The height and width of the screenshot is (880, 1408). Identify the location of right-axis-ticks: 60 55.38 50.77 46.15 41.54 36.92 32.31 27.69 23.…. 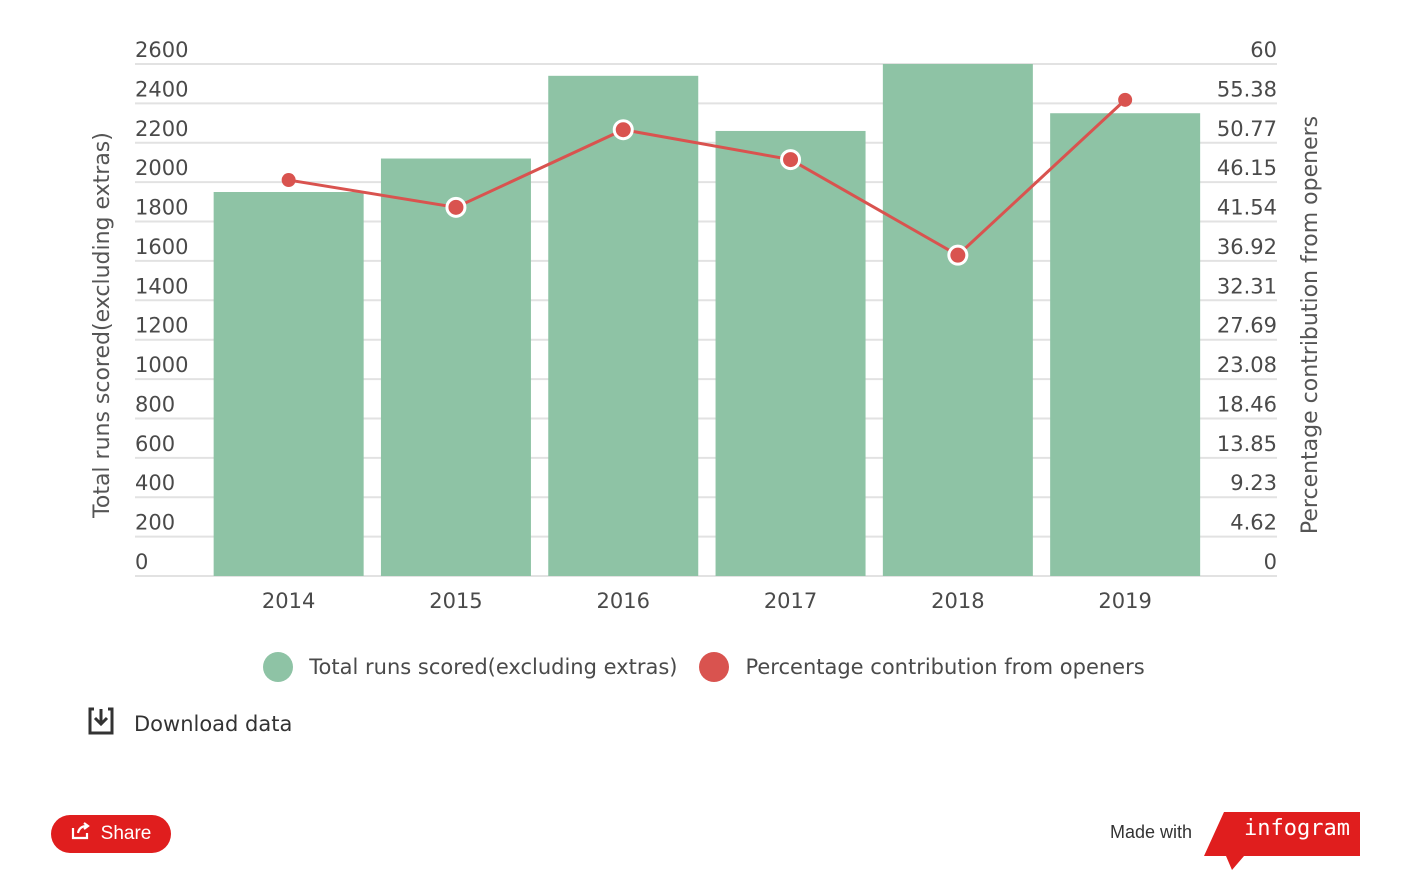
(1247, 306).